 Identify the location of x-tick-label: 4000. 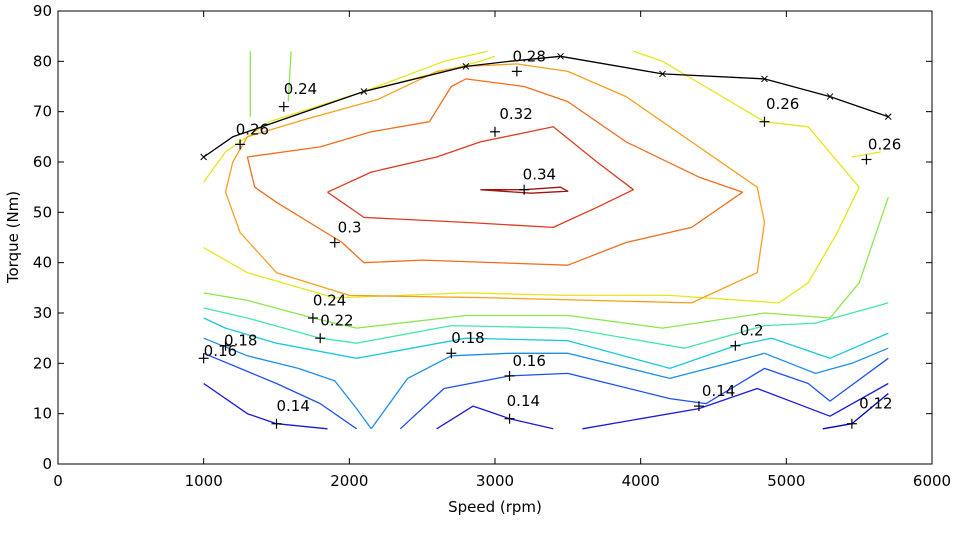
(641, 481).